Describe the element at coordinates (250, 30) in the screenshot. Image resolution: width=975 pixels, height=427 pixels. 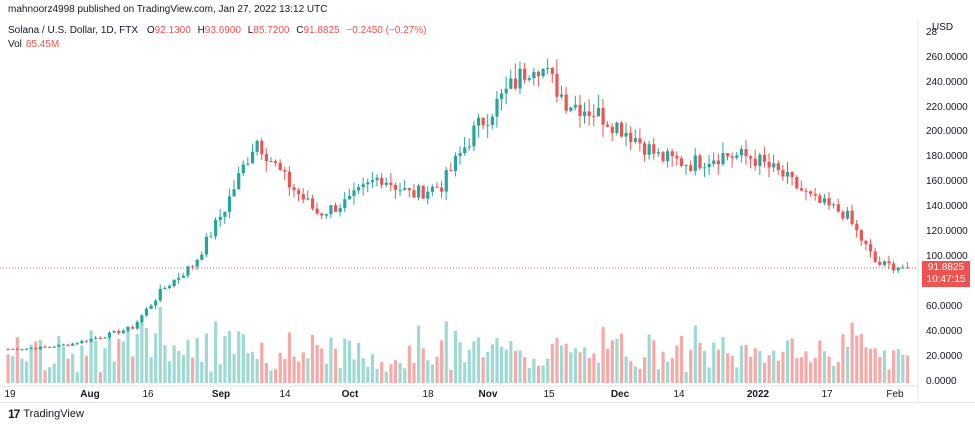
I see `low-label: L` at that location.